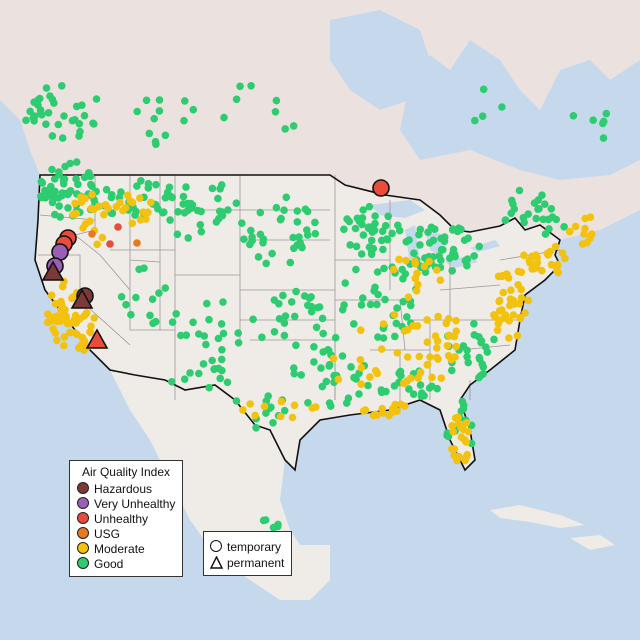  Describe the element at coordinates (216, 562) in the screenshot. I see `triangle-icon` at that location.